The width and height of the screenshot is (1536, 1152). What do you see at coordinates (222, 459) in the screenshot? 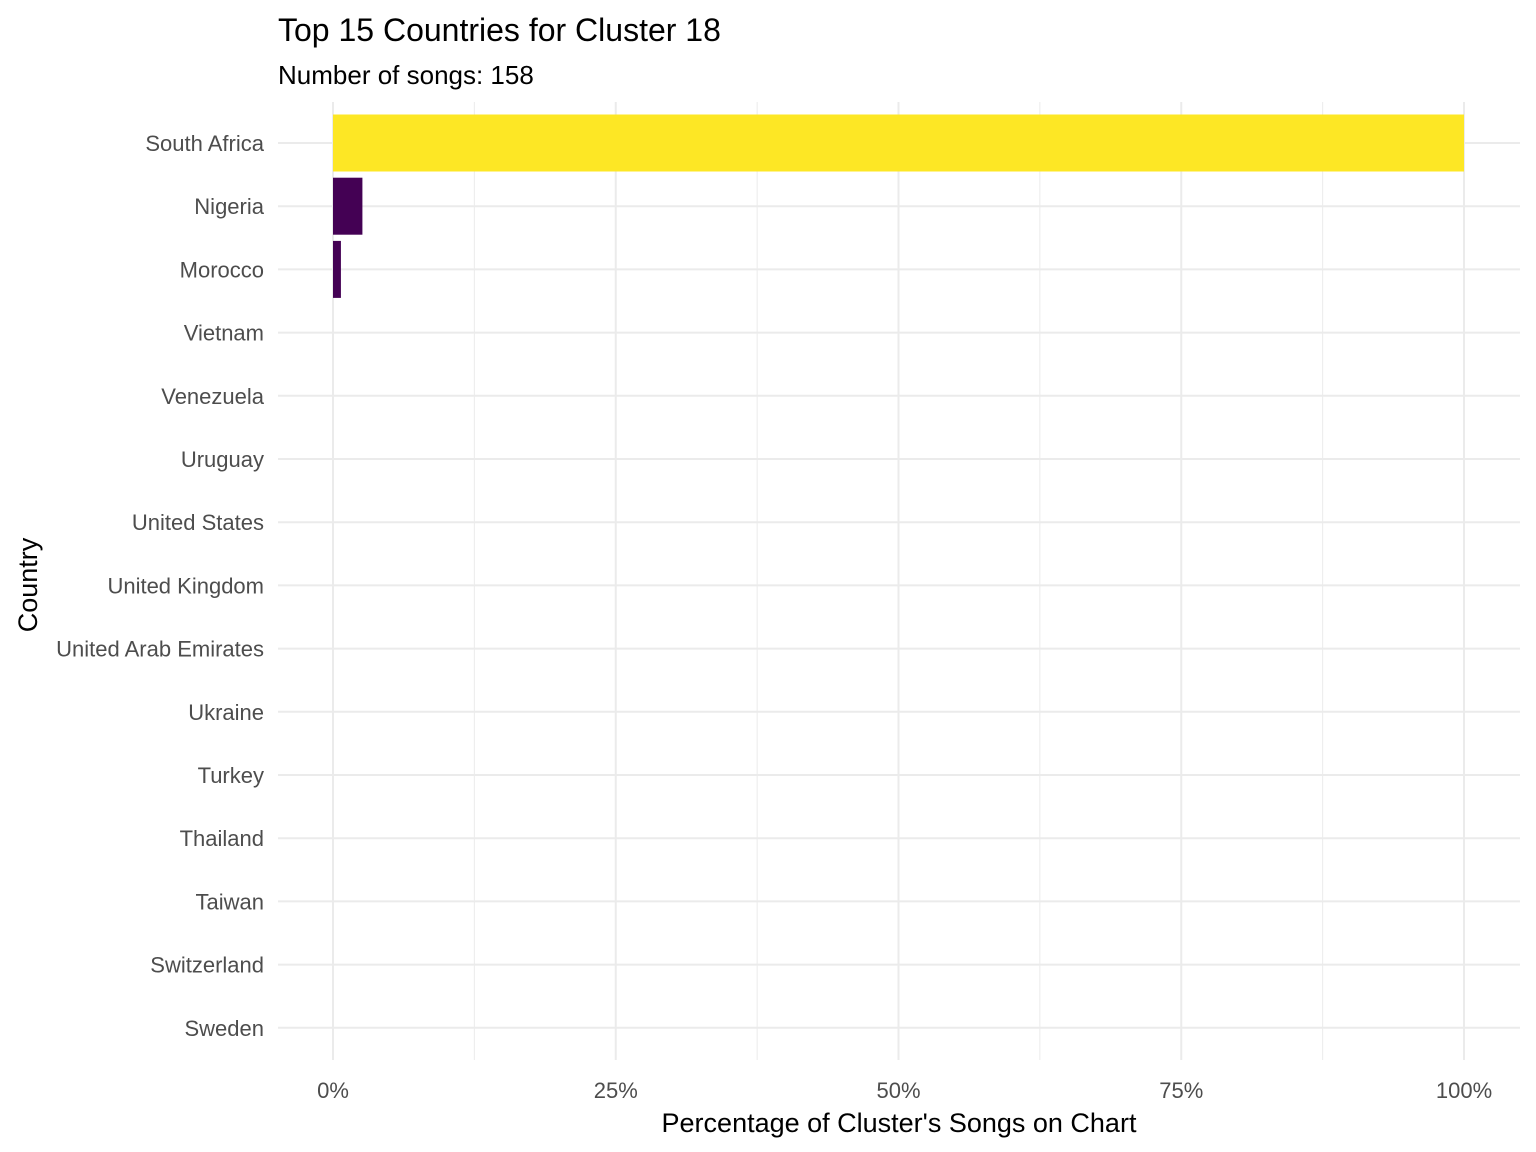
I see `y-tick-label: Uruguay` at bounding box center [222, 459].